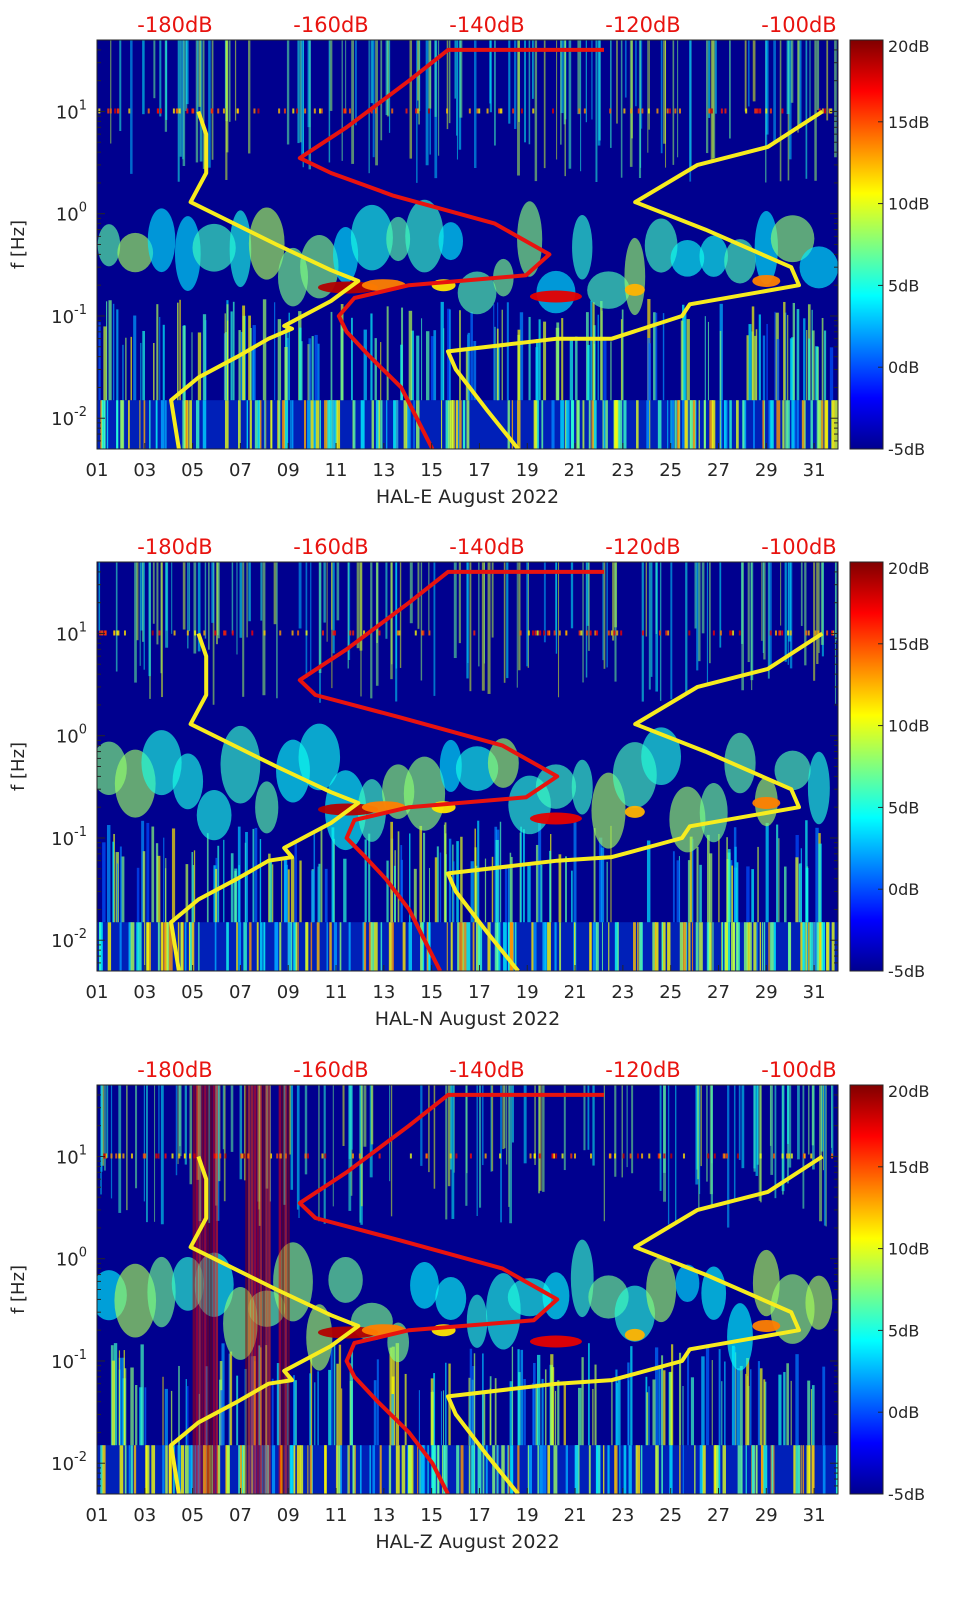 Image resolution: width=962 pixels, height=1599 pixels. I want to click on noise-model-curve, so click(450, 248).